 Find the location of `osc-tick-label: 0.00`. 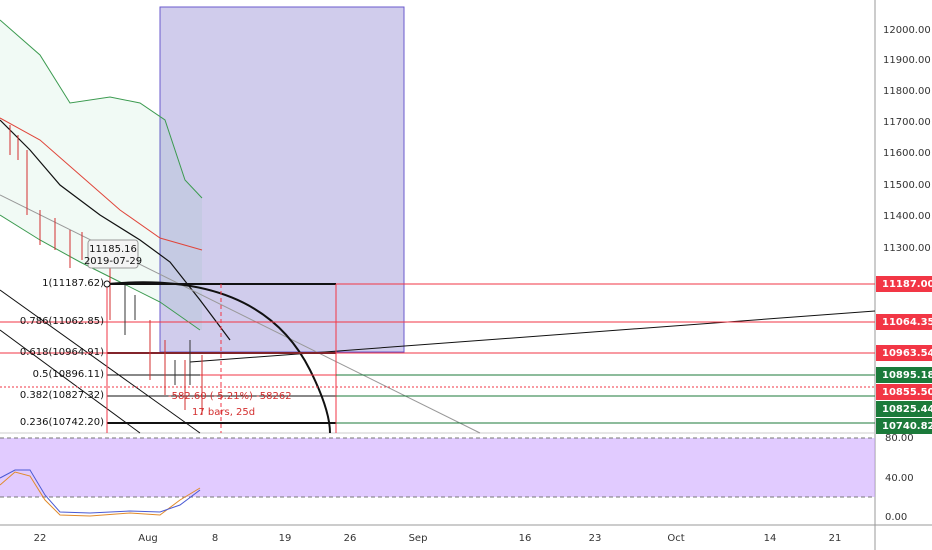

osc-tick-label: 0.00 is located at coordinates (896, 517).